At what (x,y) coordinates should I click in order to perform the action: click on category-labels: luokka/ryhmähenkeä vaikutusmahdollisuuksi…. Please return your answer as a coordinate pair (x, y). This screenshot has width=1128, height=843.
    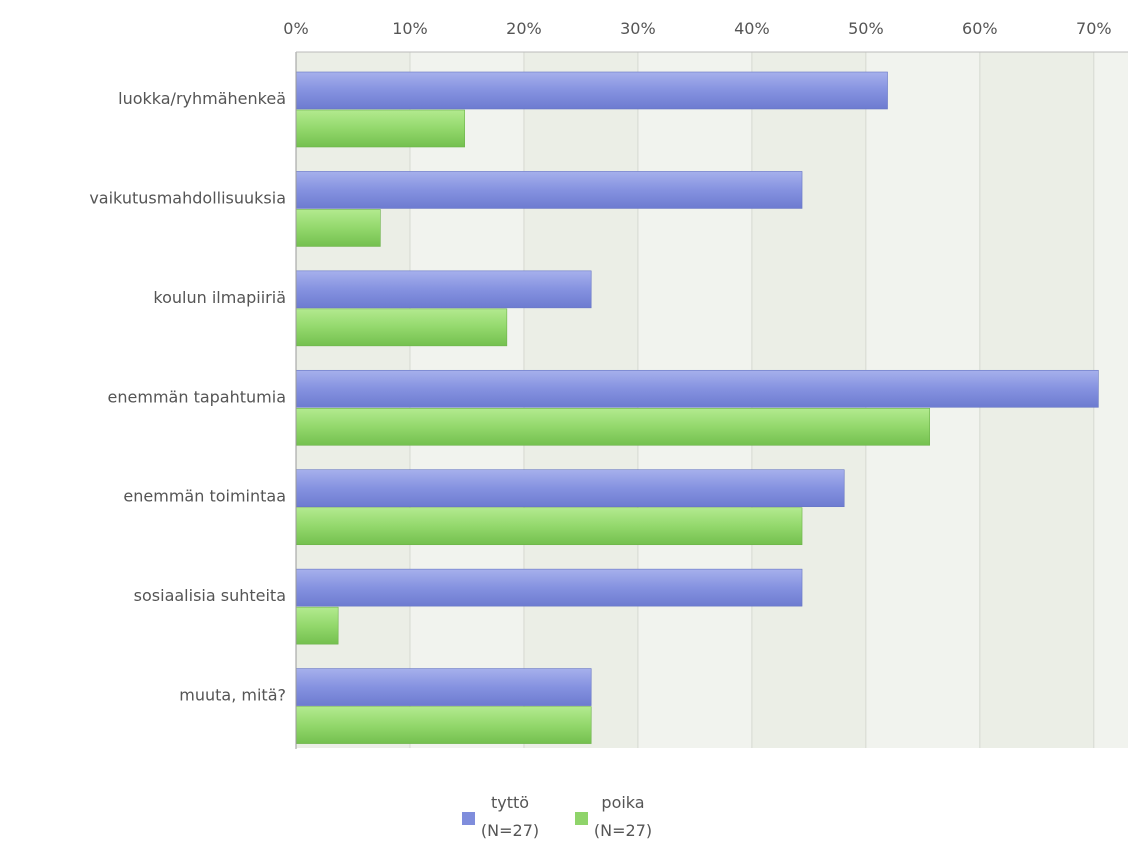
    Looking at the image, I should click on (187, 397).